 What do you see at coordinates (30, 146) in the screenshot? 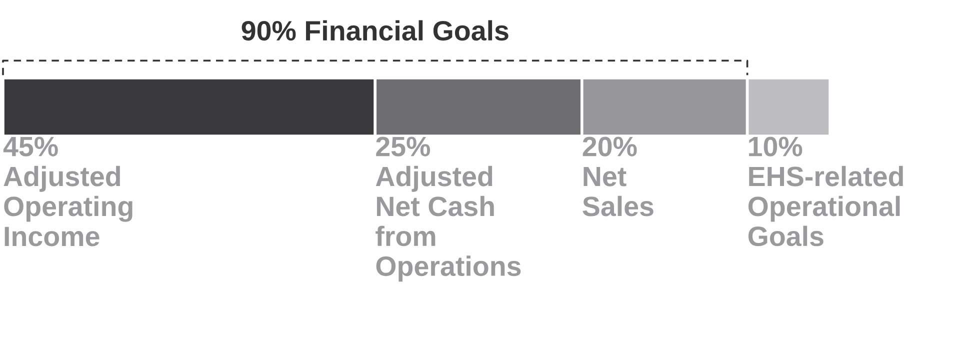
I see `data-label: 45%` at bounding box center [30, 146].